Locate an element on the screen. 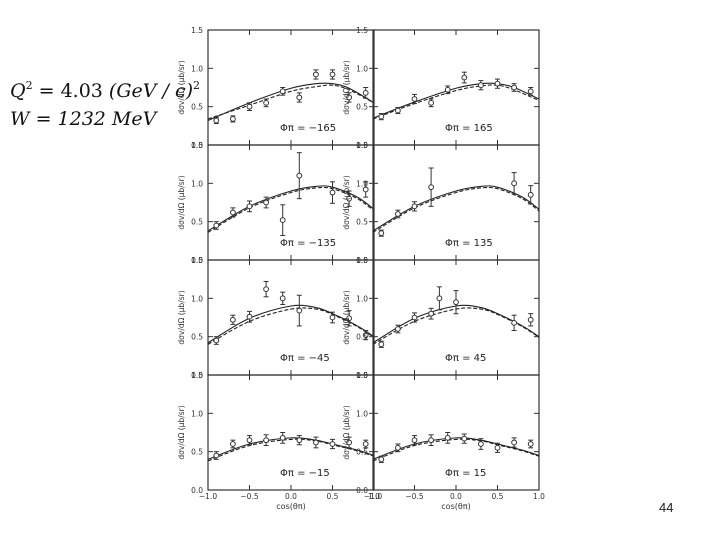 Image resolution: width=720 pixels, height=540 pixels. panel-6-curve-dashed is located at coordinates (456, 326).